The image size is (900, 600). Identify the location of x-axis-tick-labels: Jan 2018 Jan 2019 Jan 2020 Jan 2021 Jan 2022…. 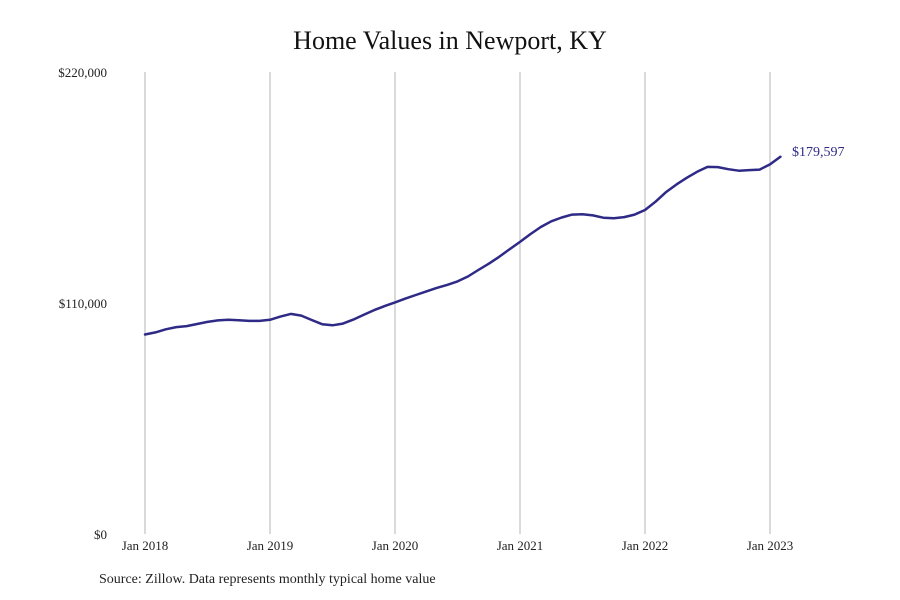
(458, 545).